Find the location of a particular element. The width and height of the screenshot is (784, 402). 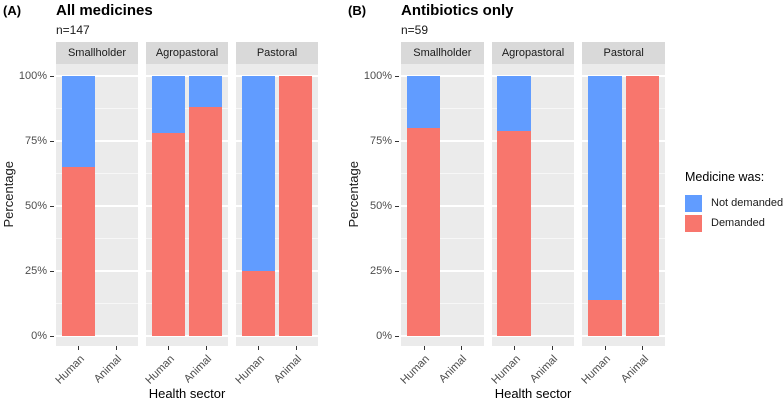

legend-swatch-demanded is located at coordinates (693, 223).